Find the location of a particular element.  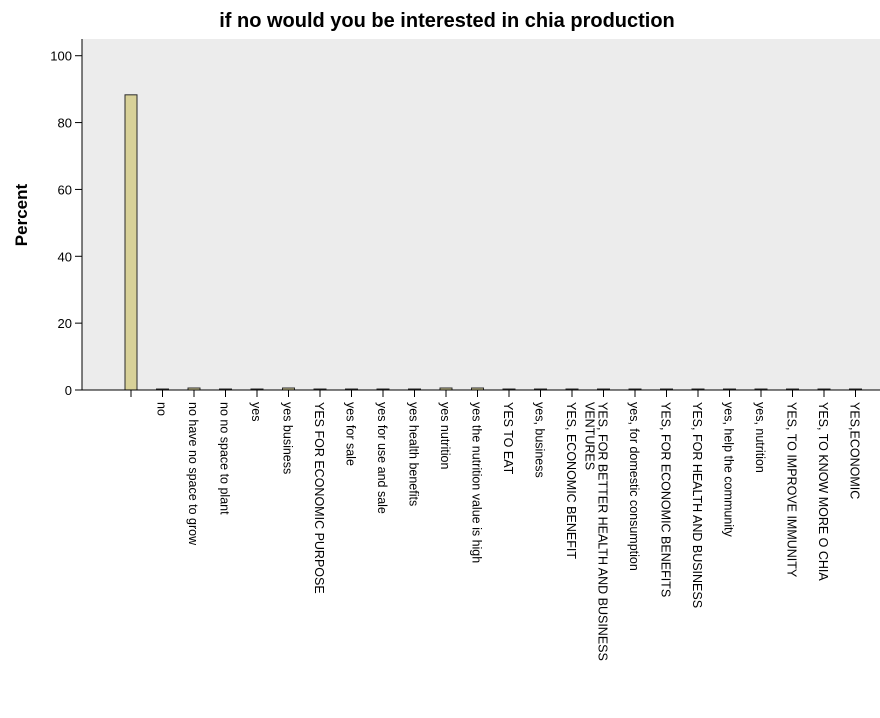

y-tick-label: 100 is located at coordinates (61, 56).